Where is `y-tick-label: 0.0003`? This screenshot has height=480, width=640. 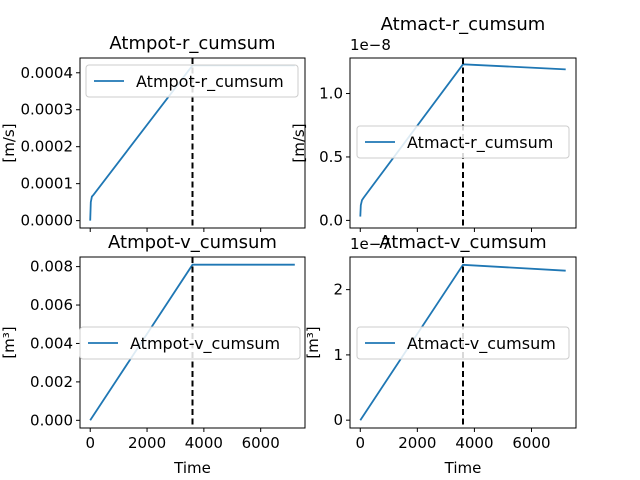 y-tick-label: 0.0003 is located at coordinates (47, 110).